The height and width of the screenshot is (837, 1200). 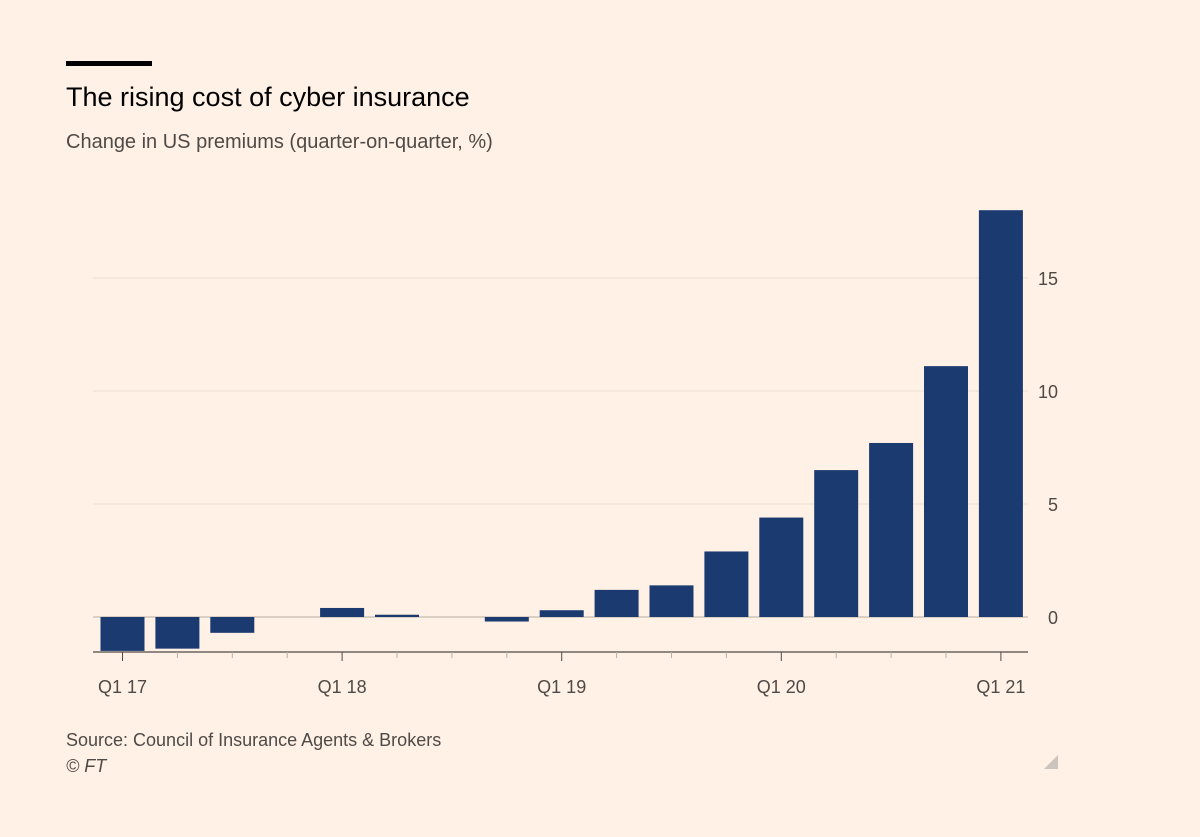 What do you see at coordinates (1048, 279) in the screenshot?
I see `y-tick-label: 15` at bounding box center [1048, 279].